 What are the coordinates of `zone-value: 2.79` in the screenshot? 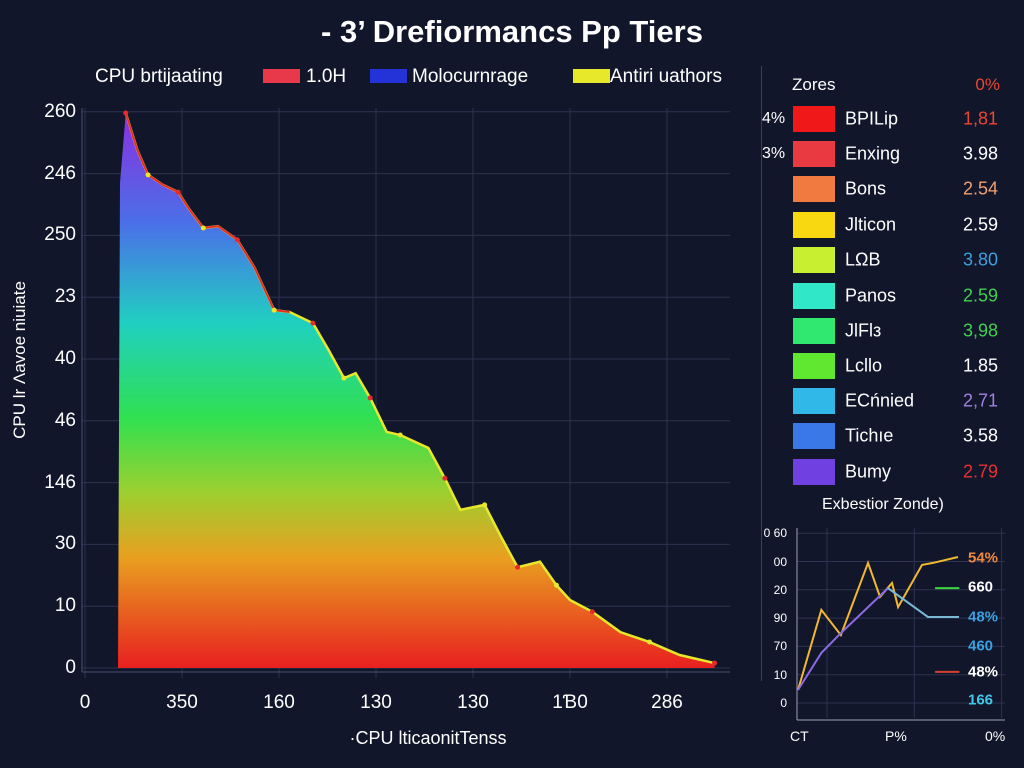 It's located at (980, 471).